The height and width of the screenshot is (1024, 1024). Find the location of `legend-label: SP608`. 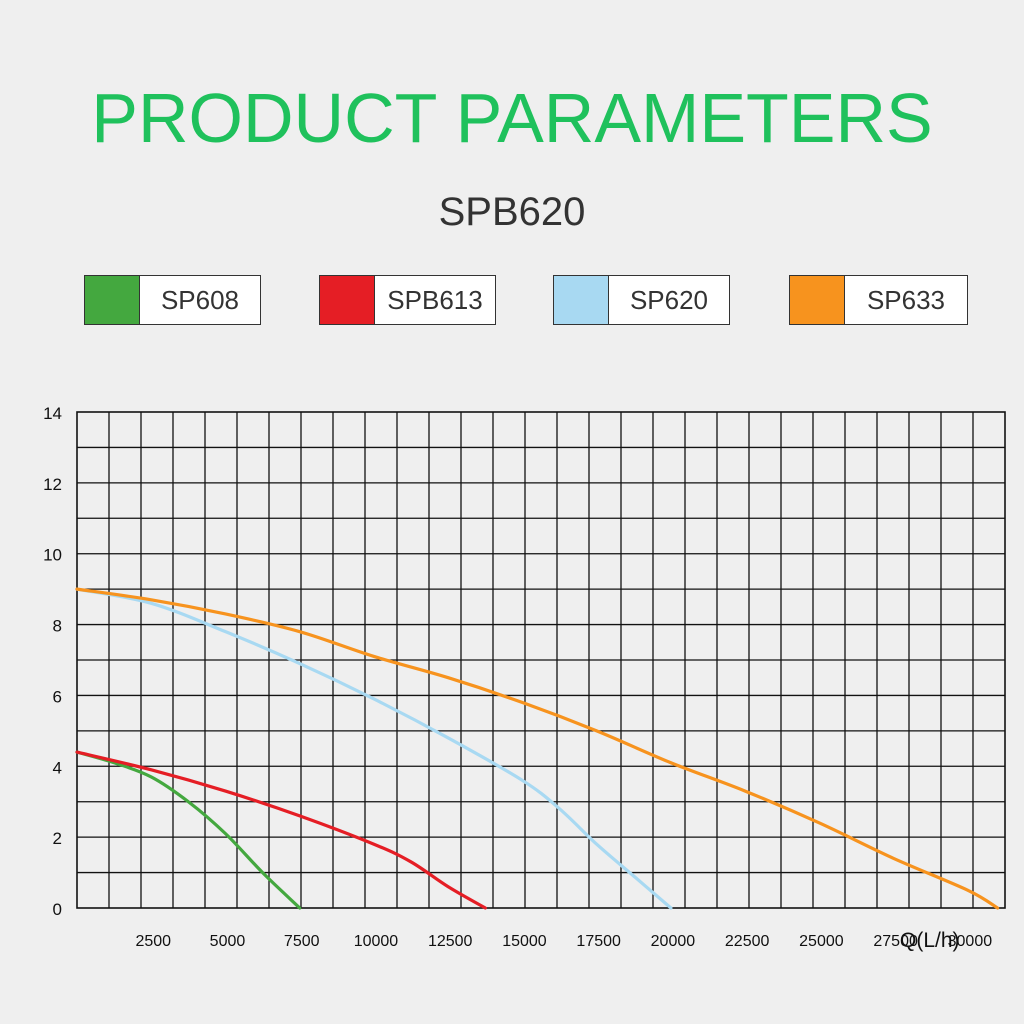

legend-label: SP608 is located at coordinates (200, 299).